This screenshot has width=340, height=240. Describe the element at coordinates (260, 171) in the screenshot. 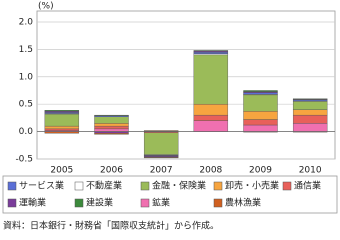

I see `x-tick-label: 2009` at that location.